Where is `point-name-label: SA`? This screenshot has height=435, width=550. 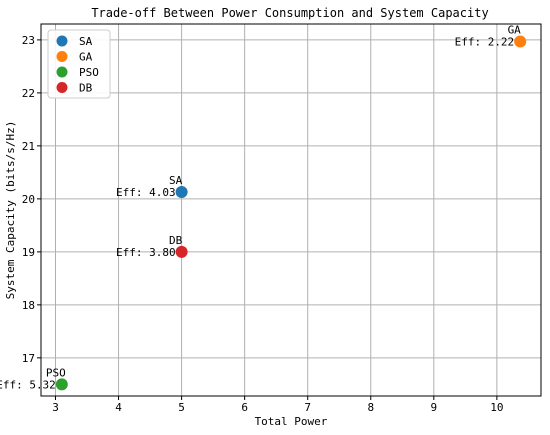 point-name-label: SA is located at coordinates (176, 180).